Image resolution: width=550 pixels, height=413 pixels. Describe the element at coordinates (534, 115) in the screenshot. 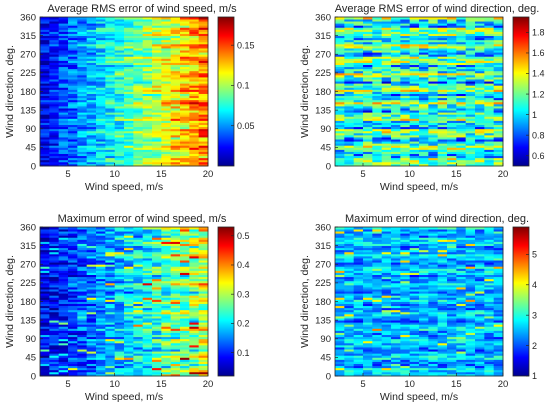

I see `colorbar-tick-label: 1` at that location.